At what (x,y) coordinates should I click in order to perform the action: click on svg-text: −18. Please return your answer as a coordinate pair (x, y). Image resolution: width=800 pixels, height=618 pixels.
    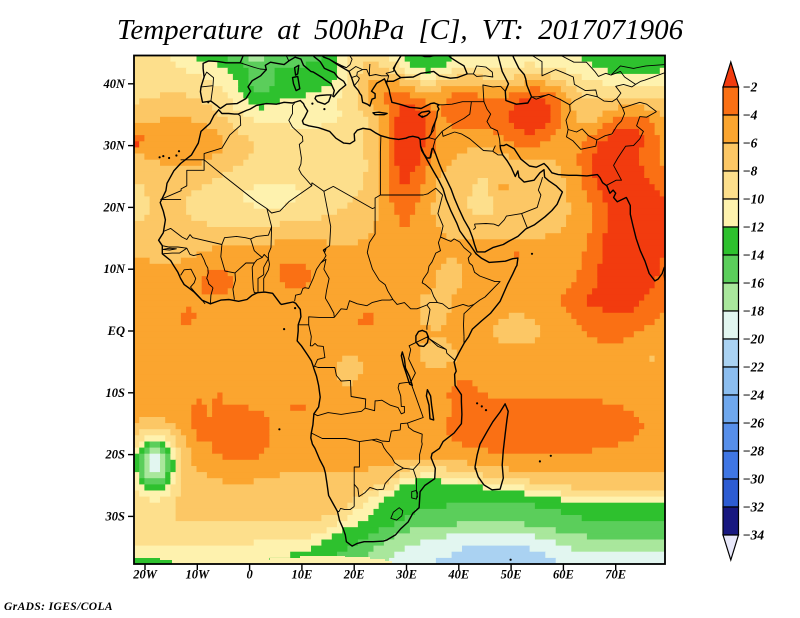
    Looking at the image, I should click on (754, 311).